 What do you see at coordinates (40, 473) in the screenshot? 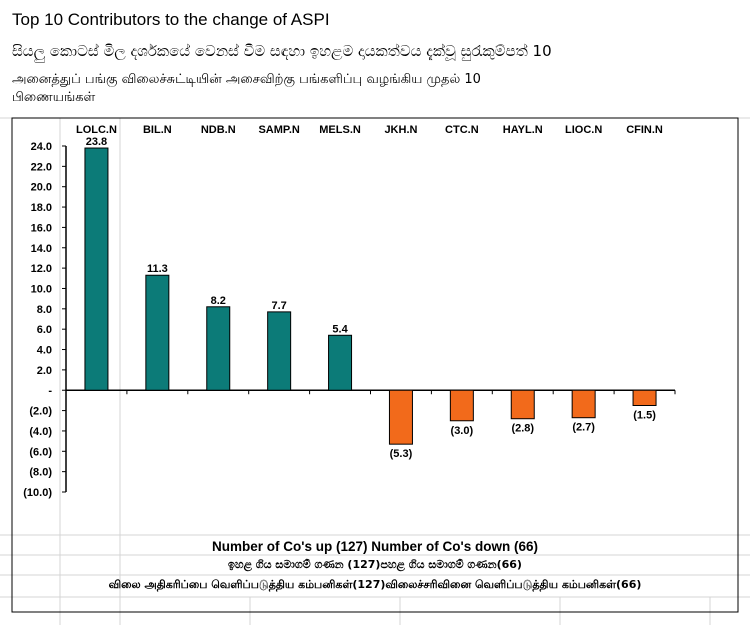
I see `y-tick-label: (8.0)` at bounding box center [40, 473].